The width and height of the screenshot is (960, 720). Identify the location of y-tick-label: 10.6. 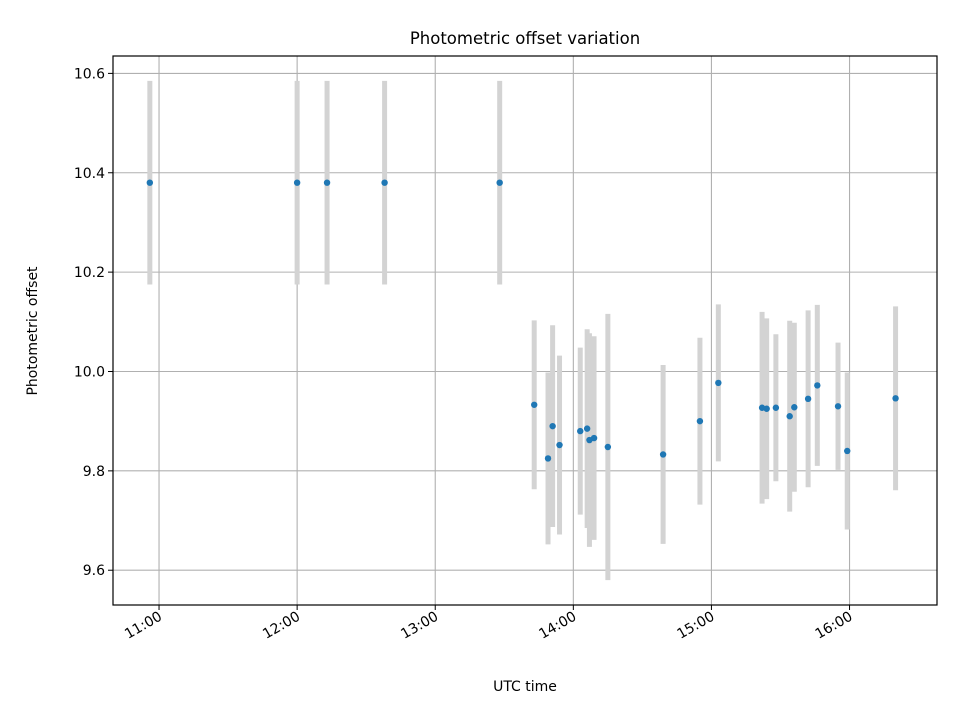
(89, 74).